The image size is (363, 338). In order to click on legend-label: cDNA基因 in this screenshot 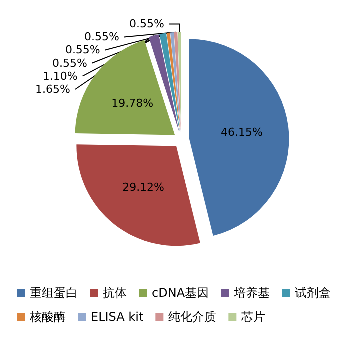, I will do `click(181, 293)`.